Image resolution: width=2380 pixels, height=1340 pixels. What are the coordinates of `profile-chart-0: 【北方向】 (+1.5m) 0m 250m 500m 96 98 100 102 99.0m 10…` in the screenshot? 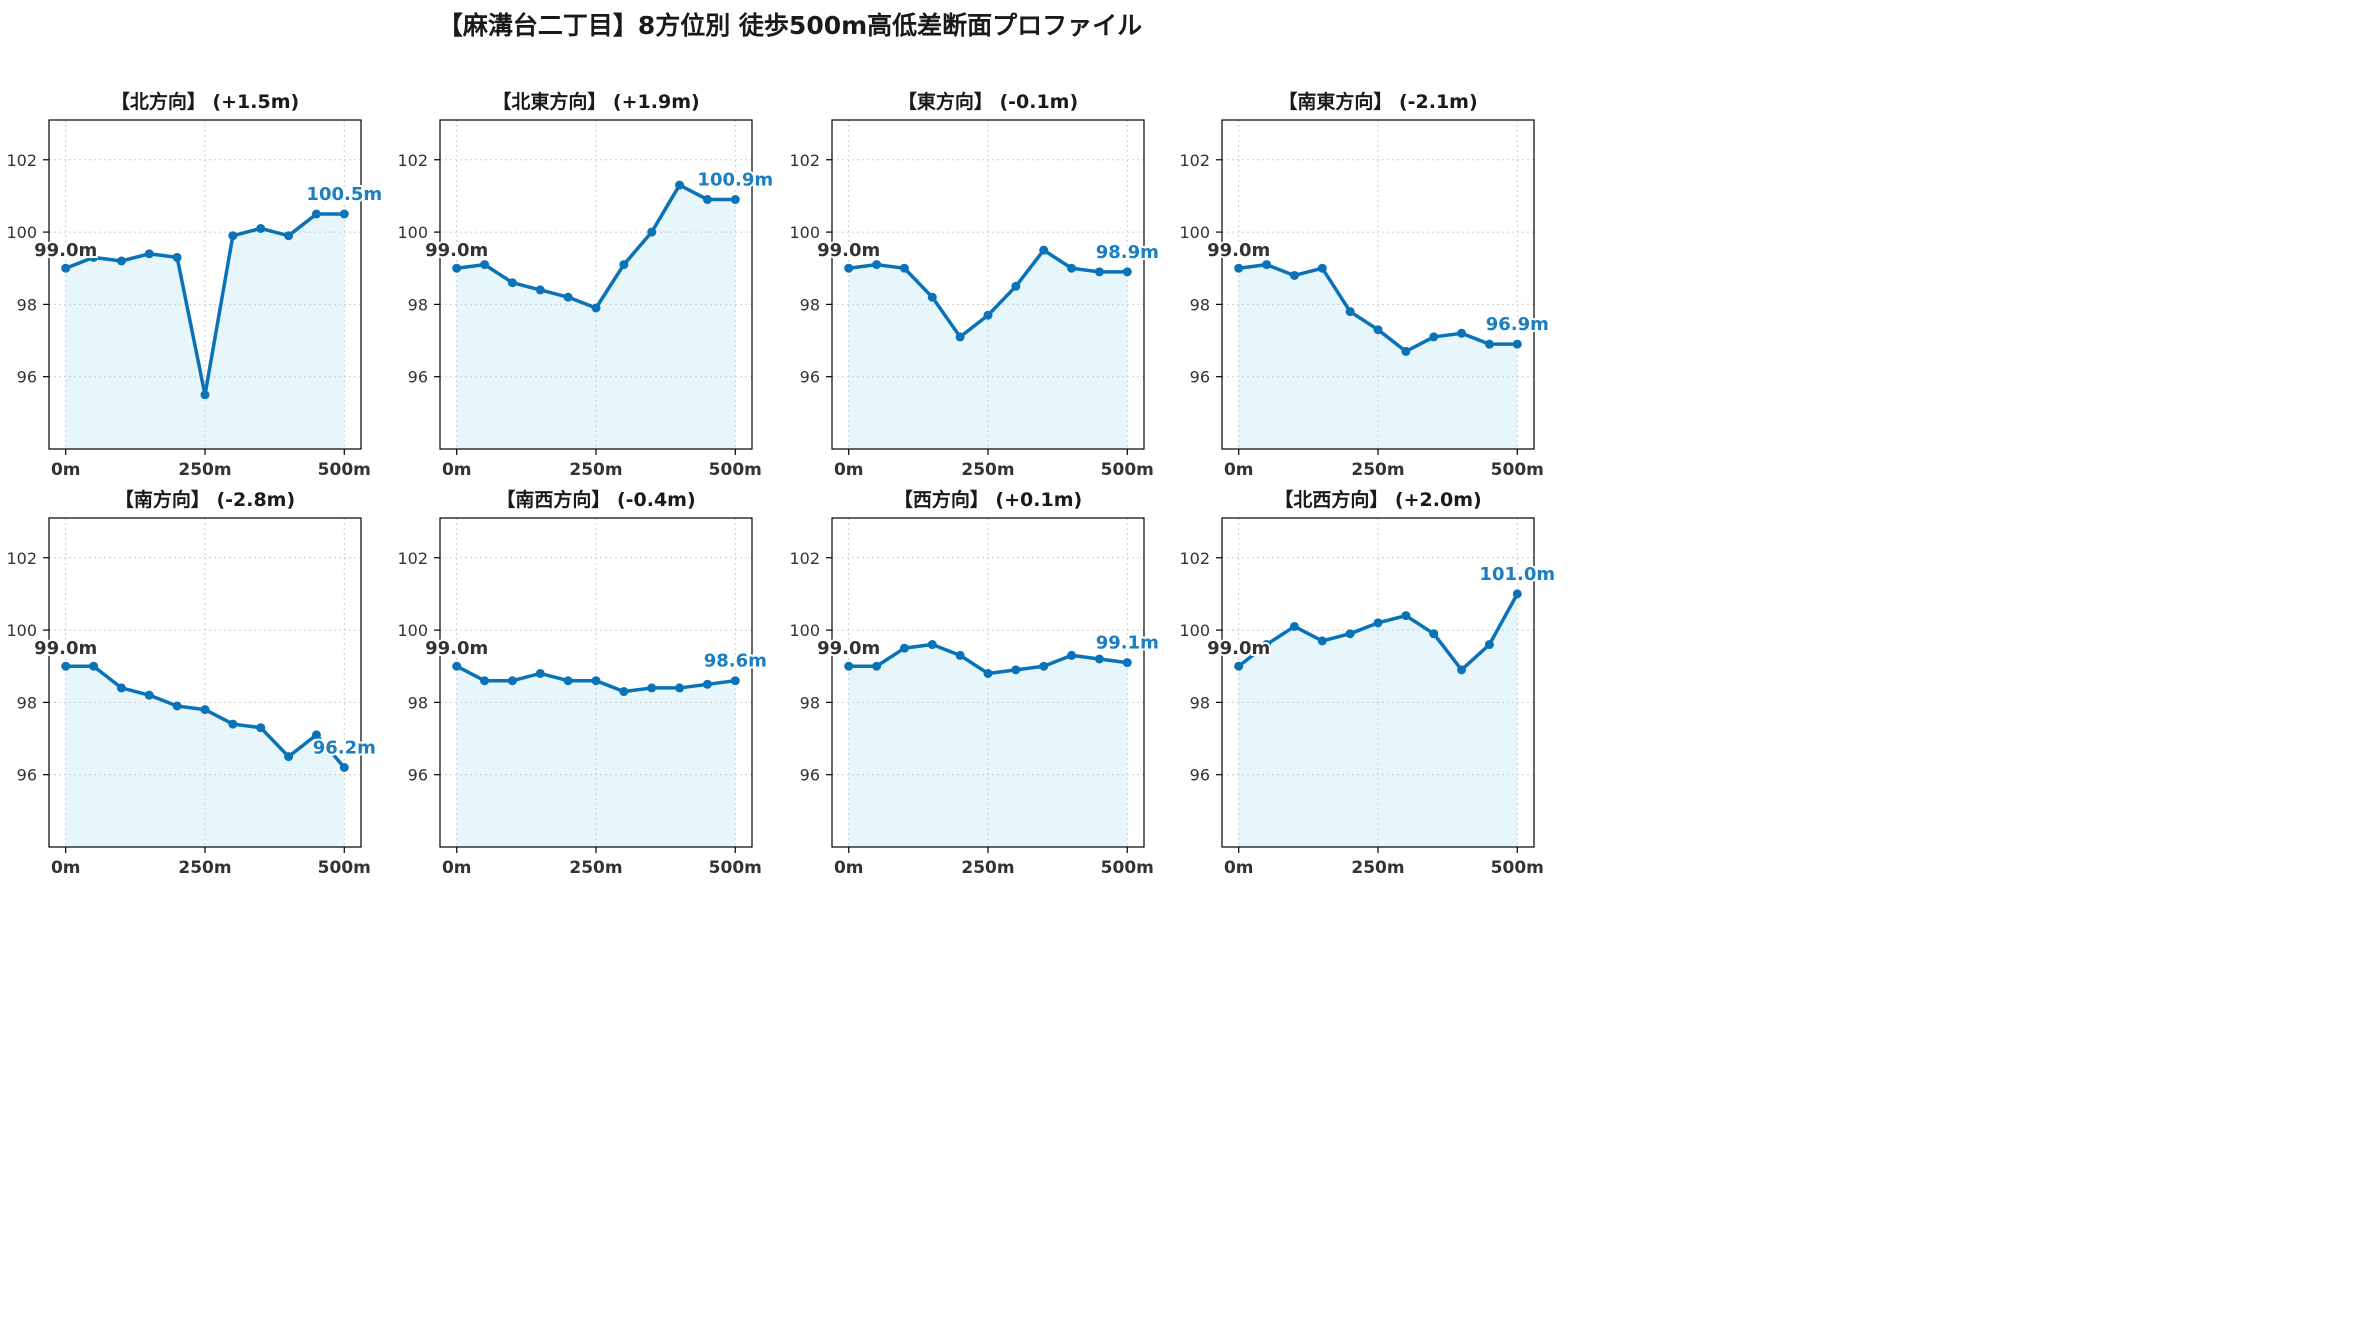 It's located at (195, 285).